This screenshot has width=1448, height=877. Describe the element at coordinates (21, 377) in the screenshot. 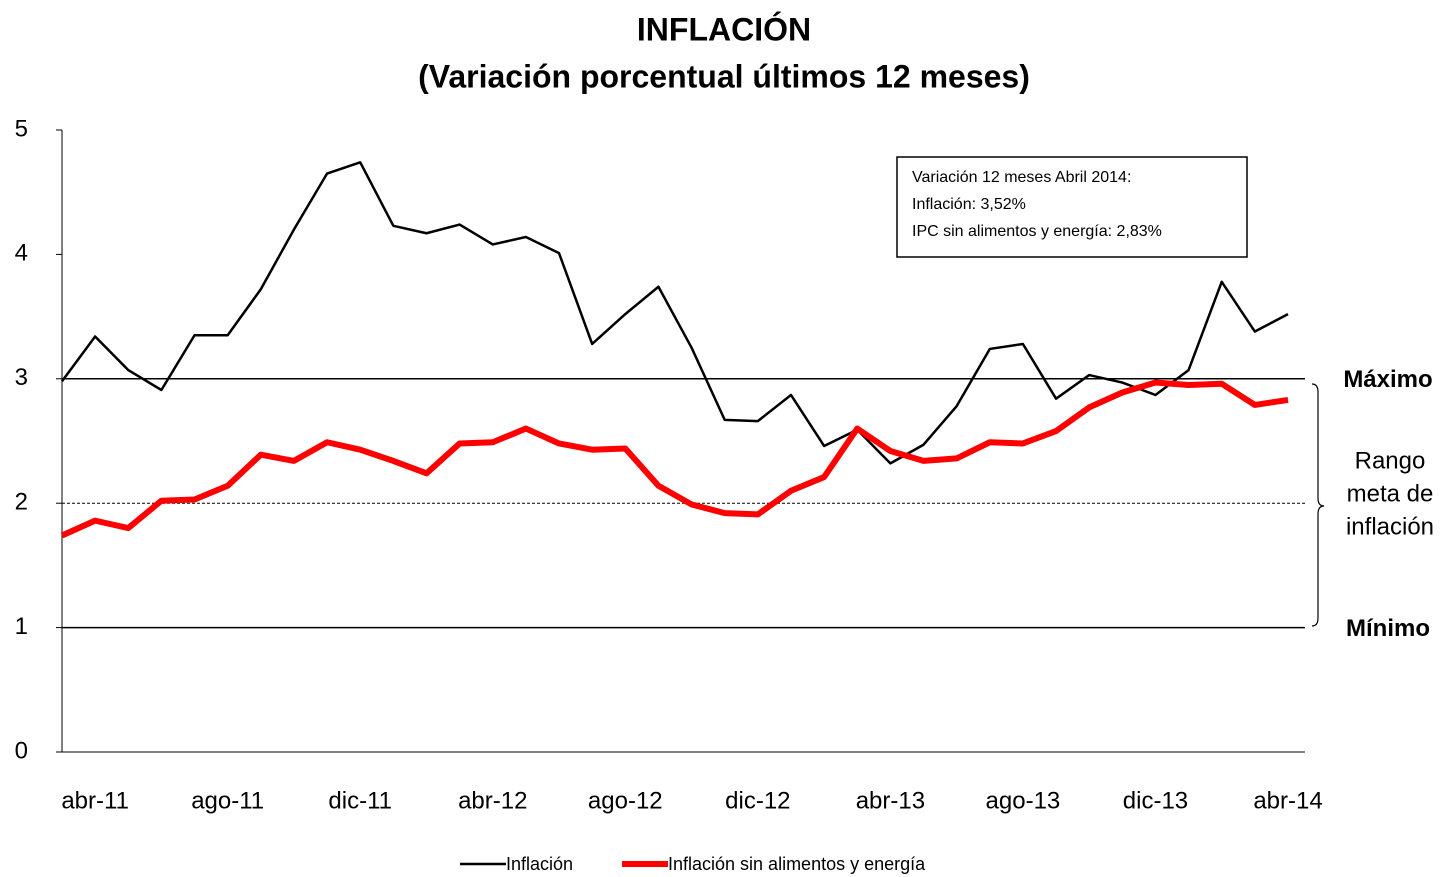

I see `y-tick-label: 3` at that location.